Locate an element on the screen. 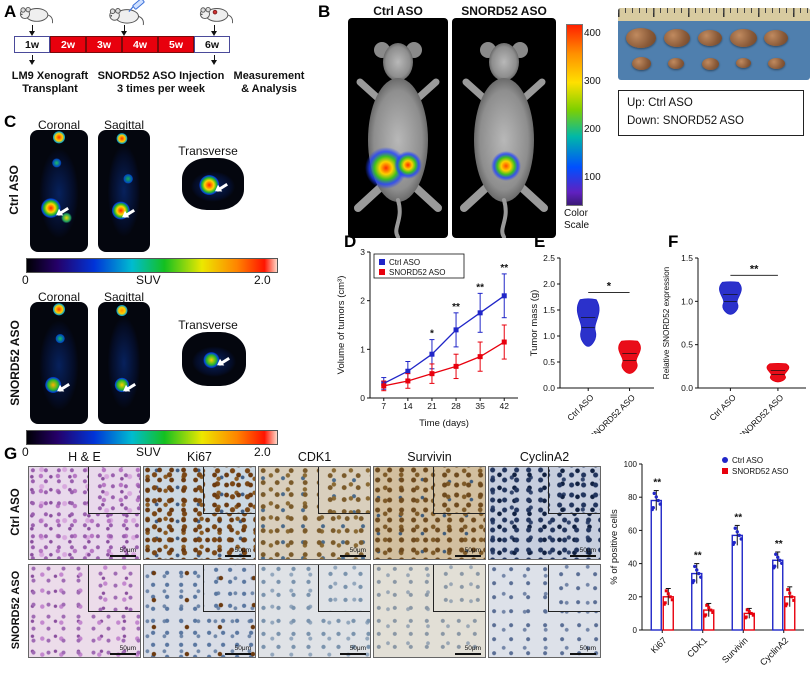  ctrl-mouse-drawing is located at coordinates (398, 140).